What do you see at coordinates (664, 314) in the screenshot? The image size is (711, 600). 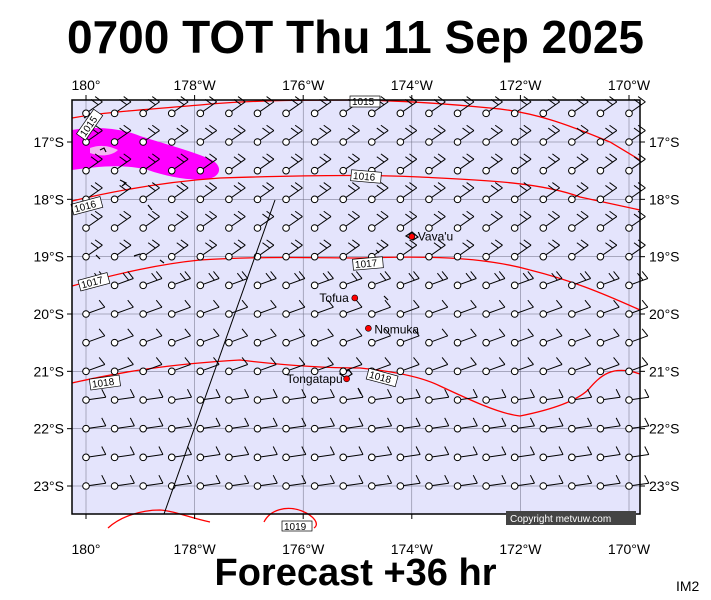 I see `lat-tick-label-right: 20°S` at bounding box center [664, 314].